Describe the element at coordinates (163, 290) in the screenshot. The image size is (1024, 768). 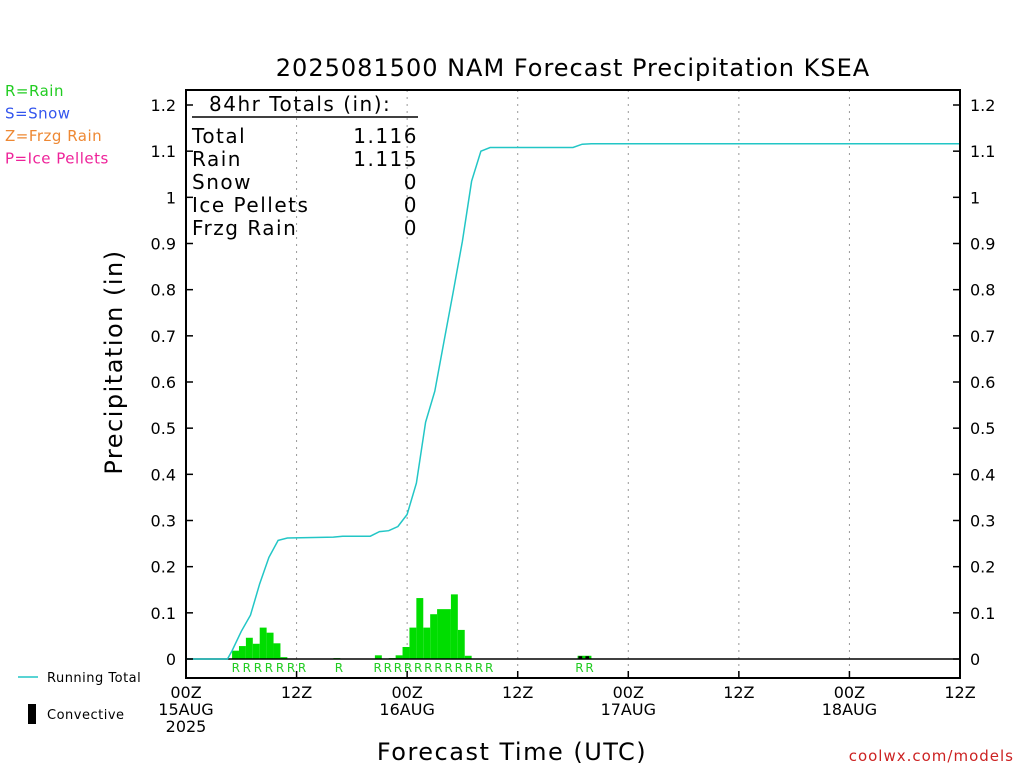
I see `y-tick-label-left: 0.8` at that location.